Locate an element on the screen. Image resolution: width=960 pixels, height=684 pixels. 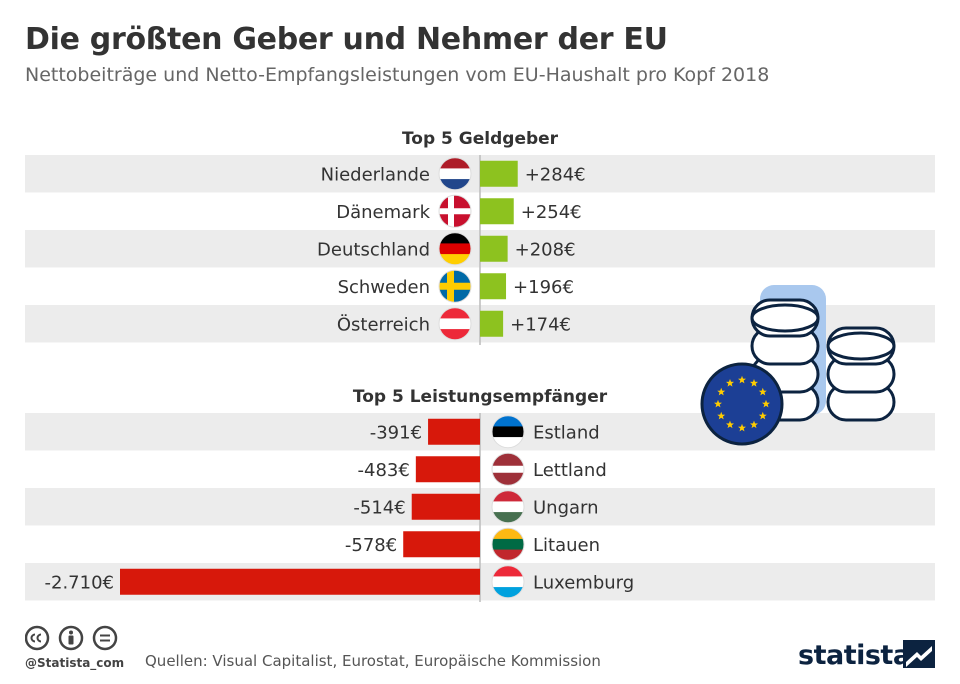
category-label: Dänemark is located at coordinates (383, 212).